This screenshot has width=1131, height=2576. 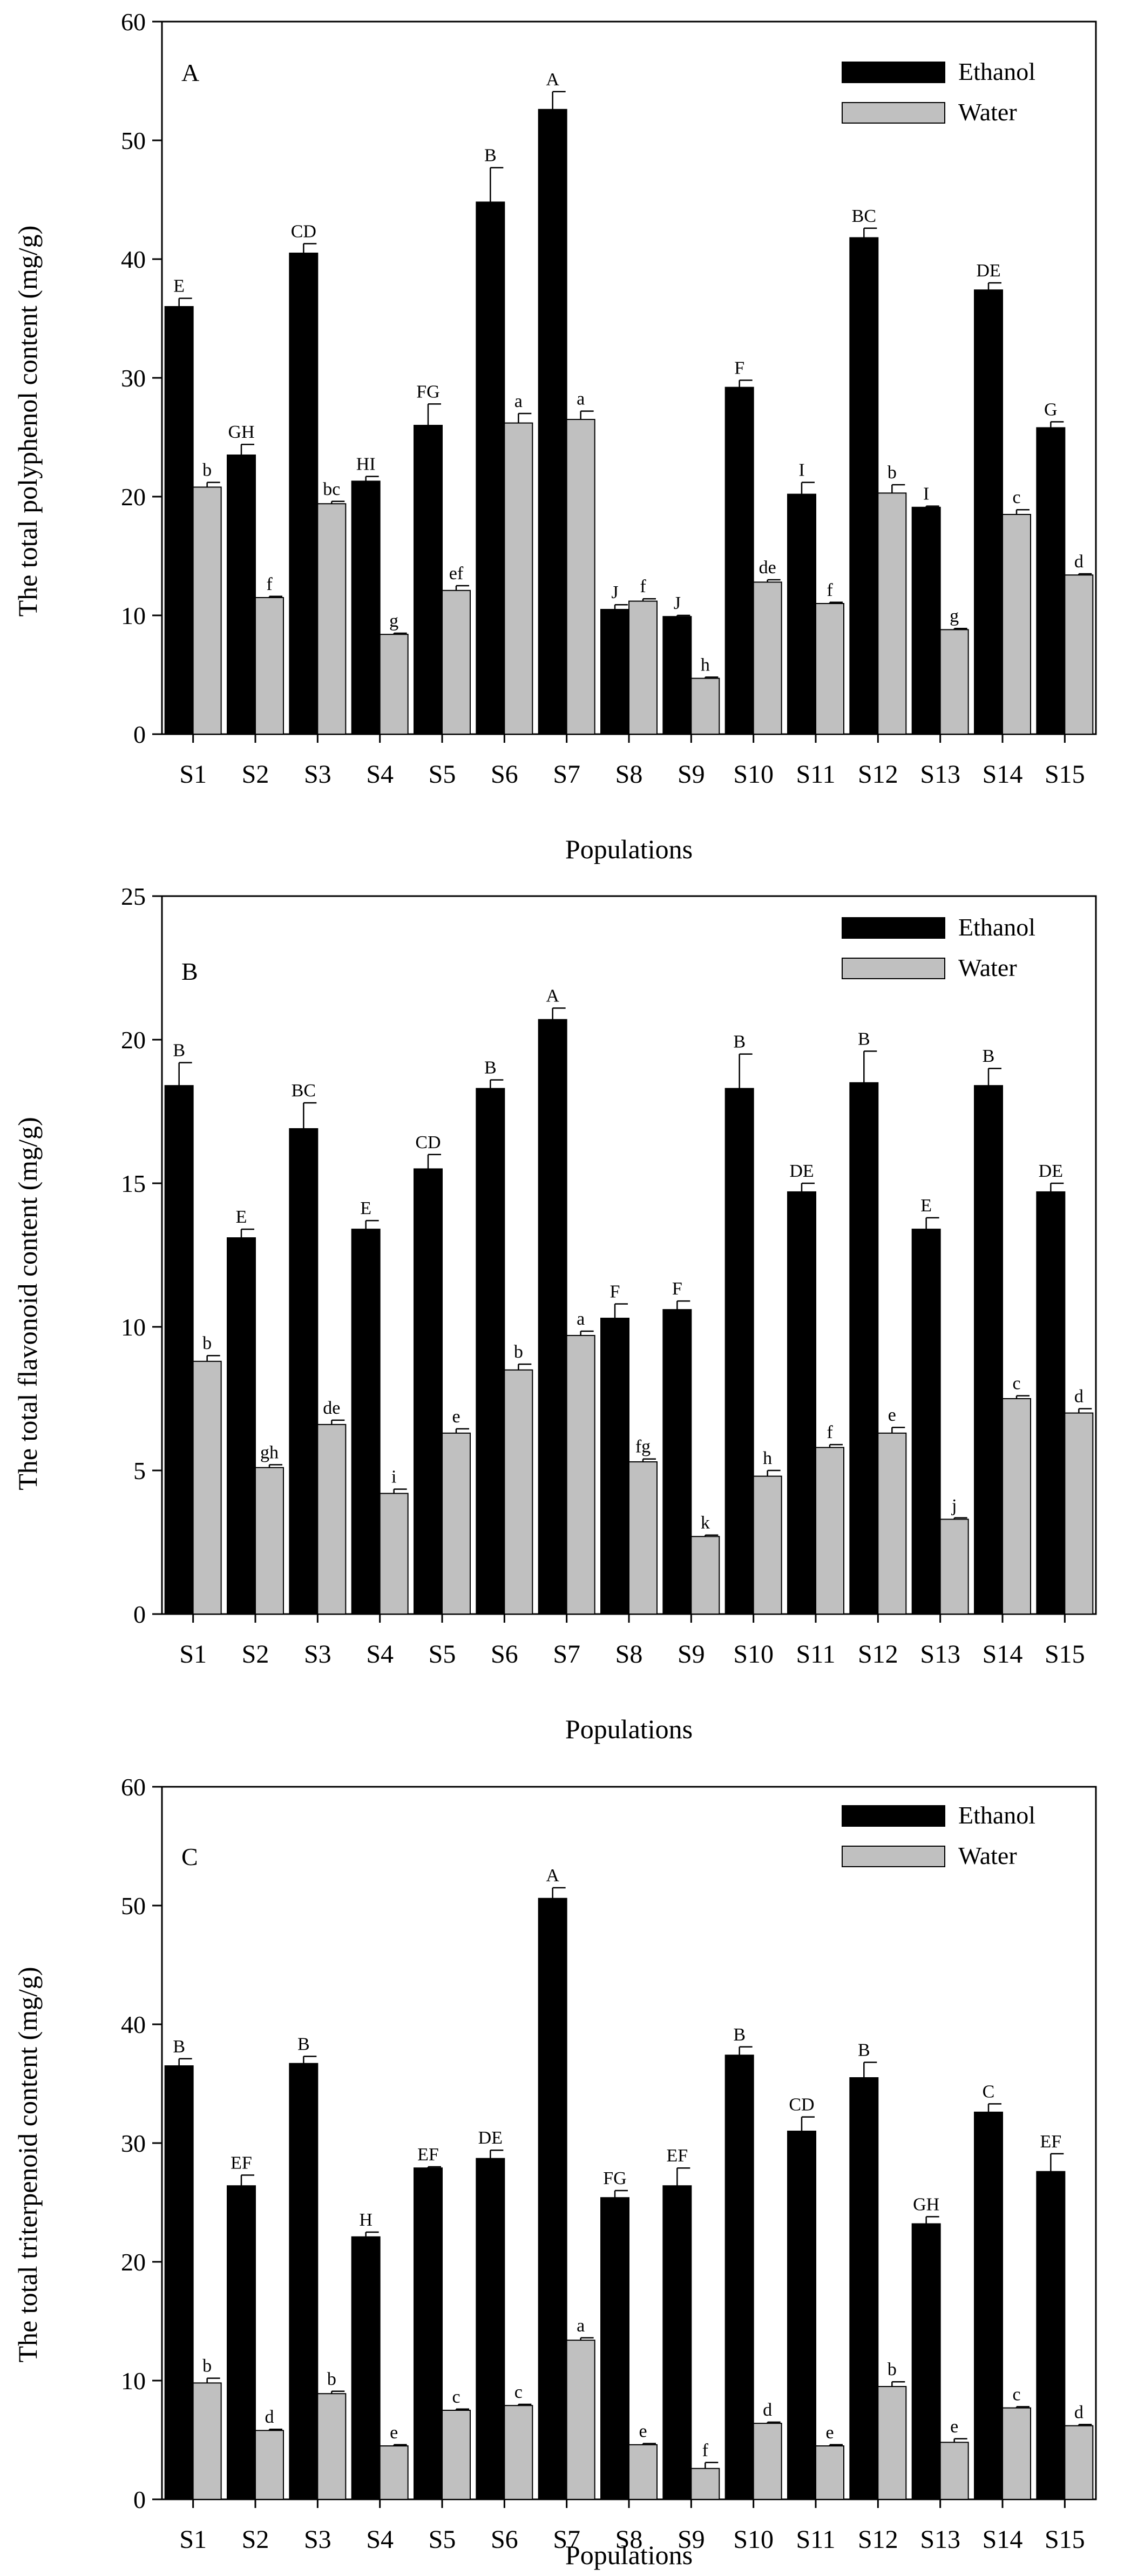 I want to click on panel-c-legend-swatch-ethanol, so click(x=893, y=1816).